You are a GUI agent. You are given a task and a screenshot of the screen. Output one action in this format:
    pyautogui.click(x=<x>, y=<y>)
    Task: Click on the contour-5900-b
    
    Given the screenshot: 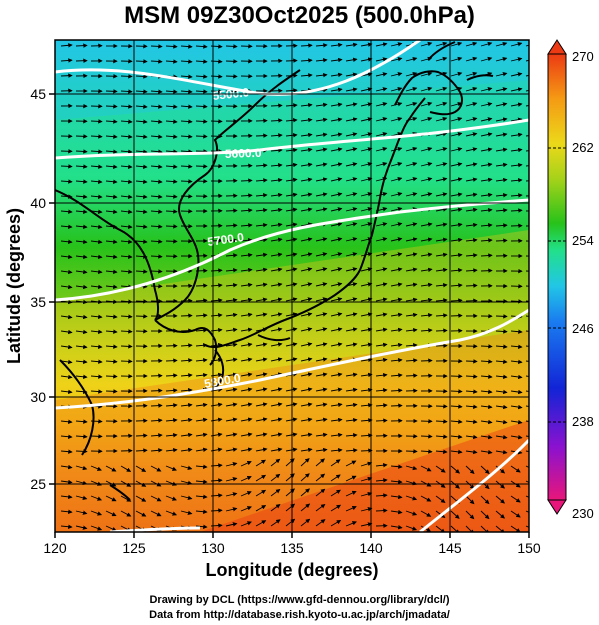 What is the action you would take?
    pyautogui.click(x=474, y=485)
    